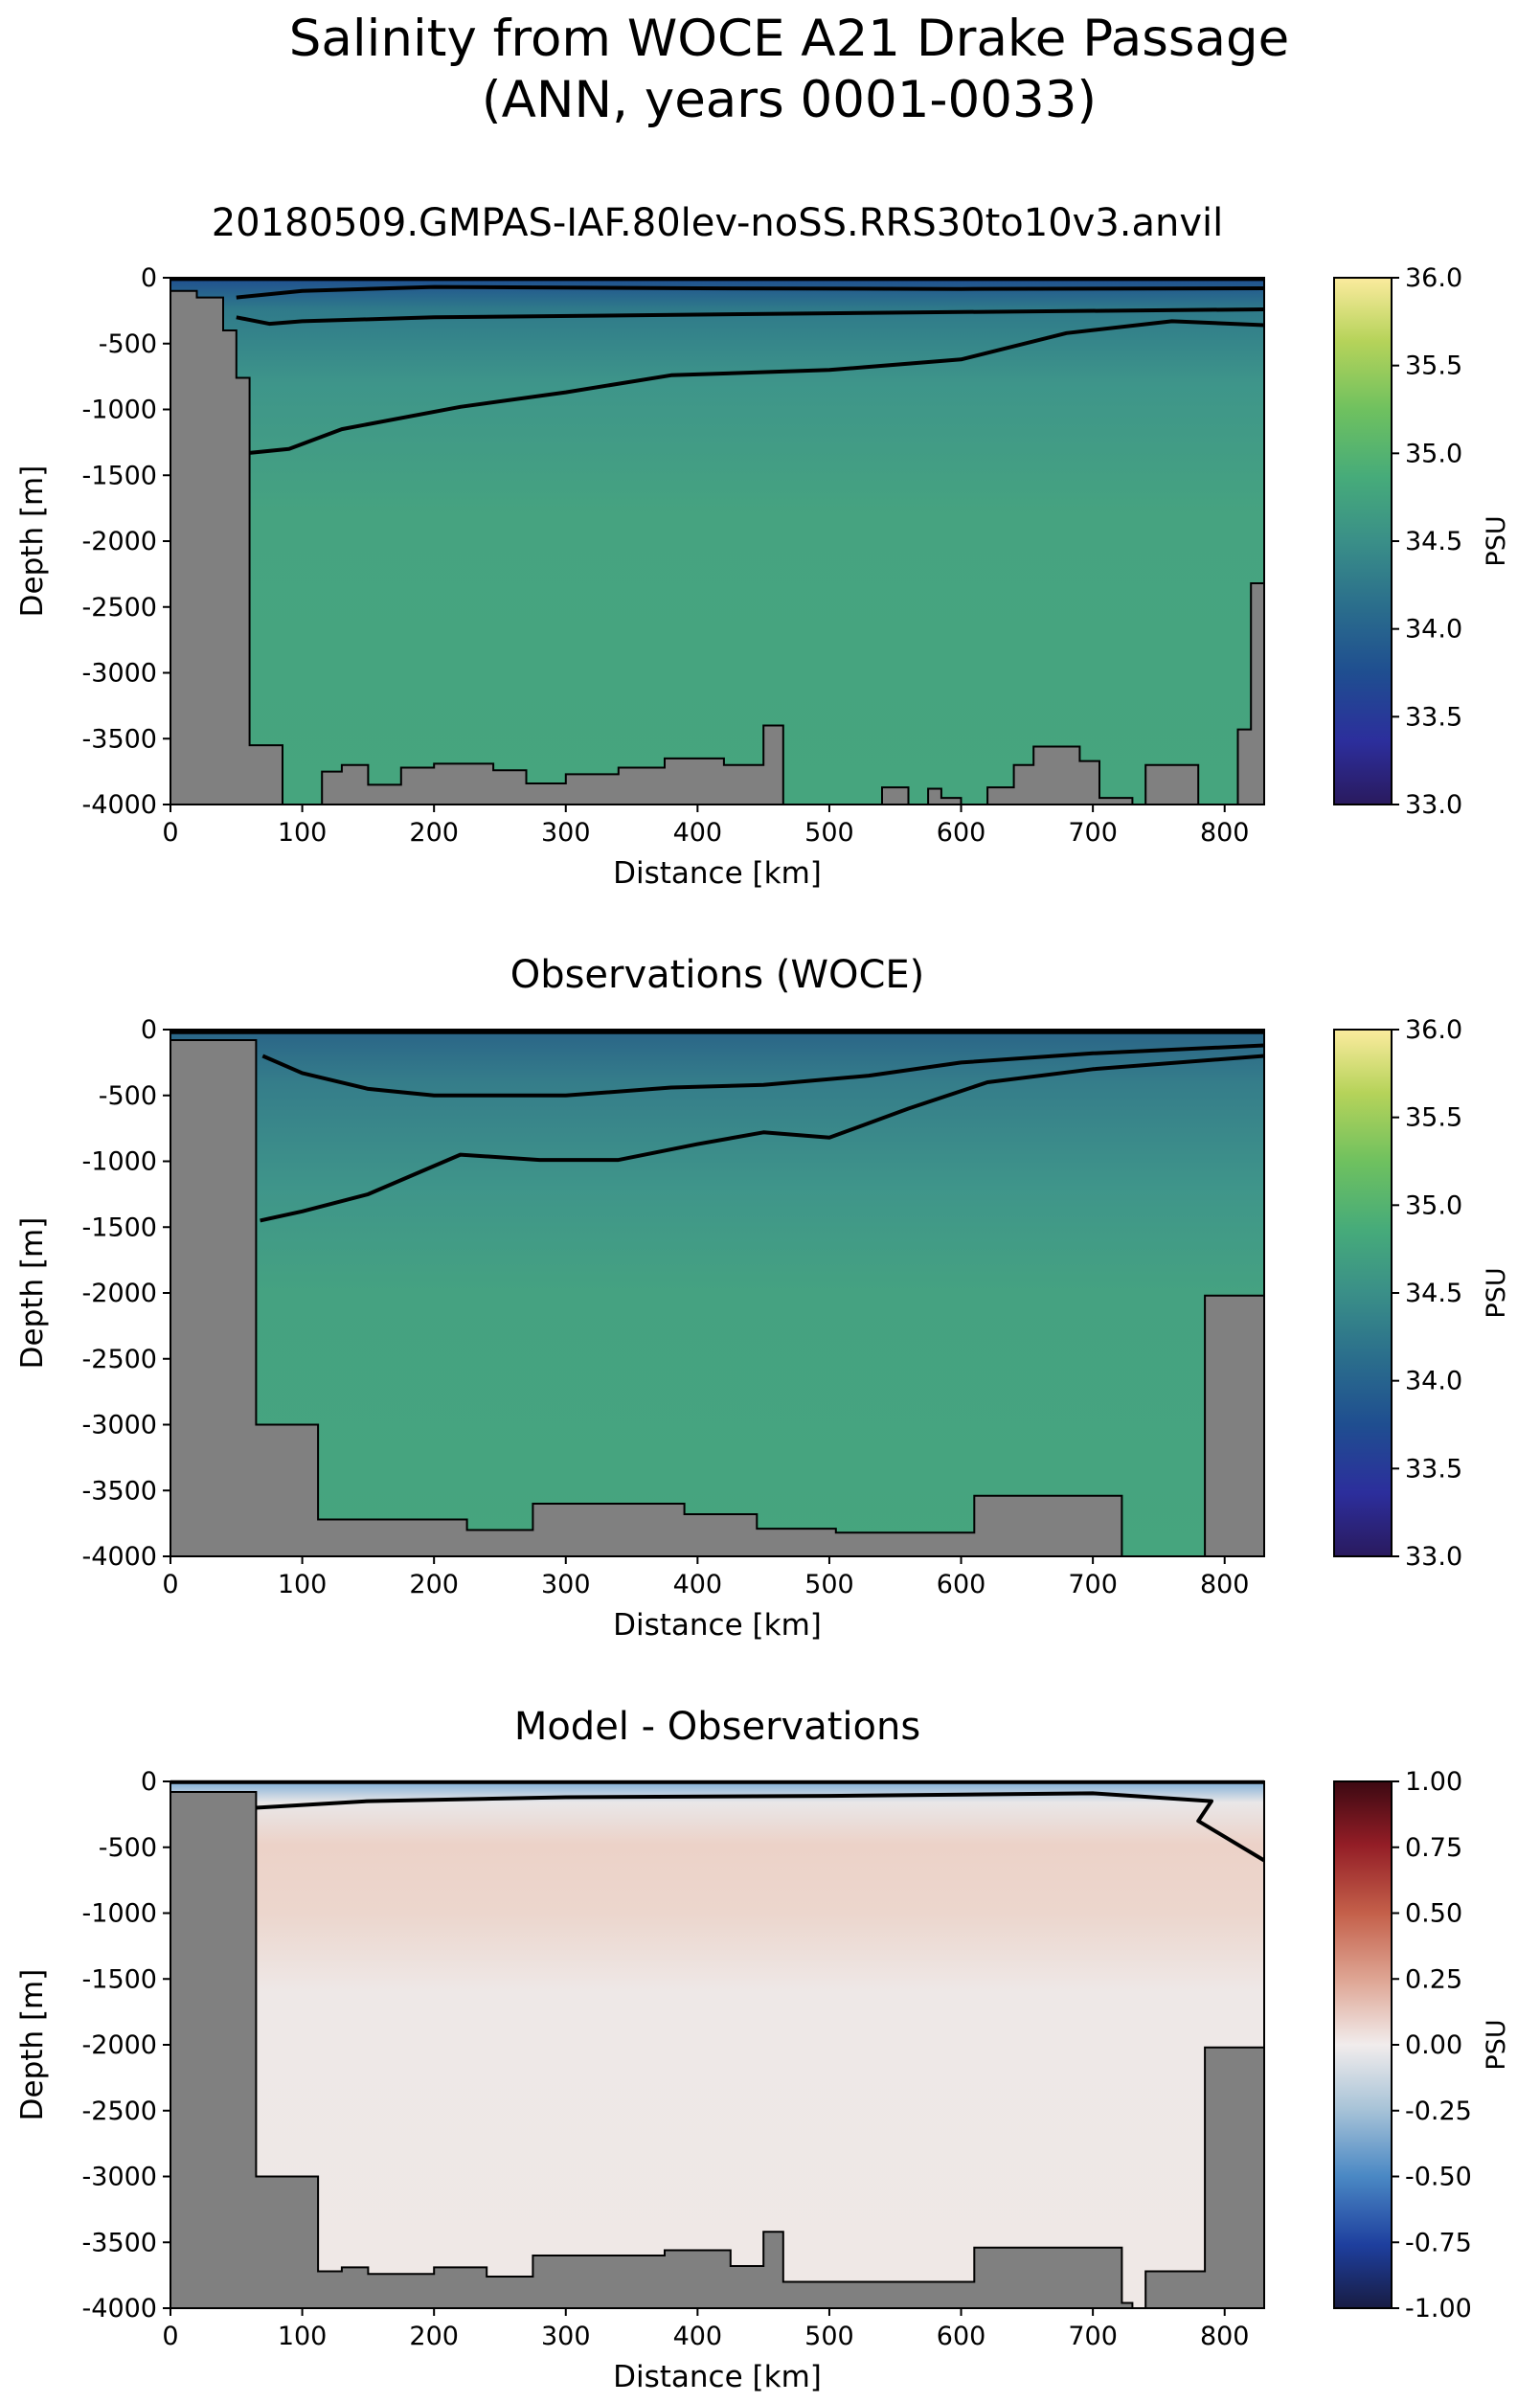  What do you see at coordinates (1433, 1848) in the screenshot?
I see `colorbar-tick-label: 0.75` at bounding box center [1433, 1848].